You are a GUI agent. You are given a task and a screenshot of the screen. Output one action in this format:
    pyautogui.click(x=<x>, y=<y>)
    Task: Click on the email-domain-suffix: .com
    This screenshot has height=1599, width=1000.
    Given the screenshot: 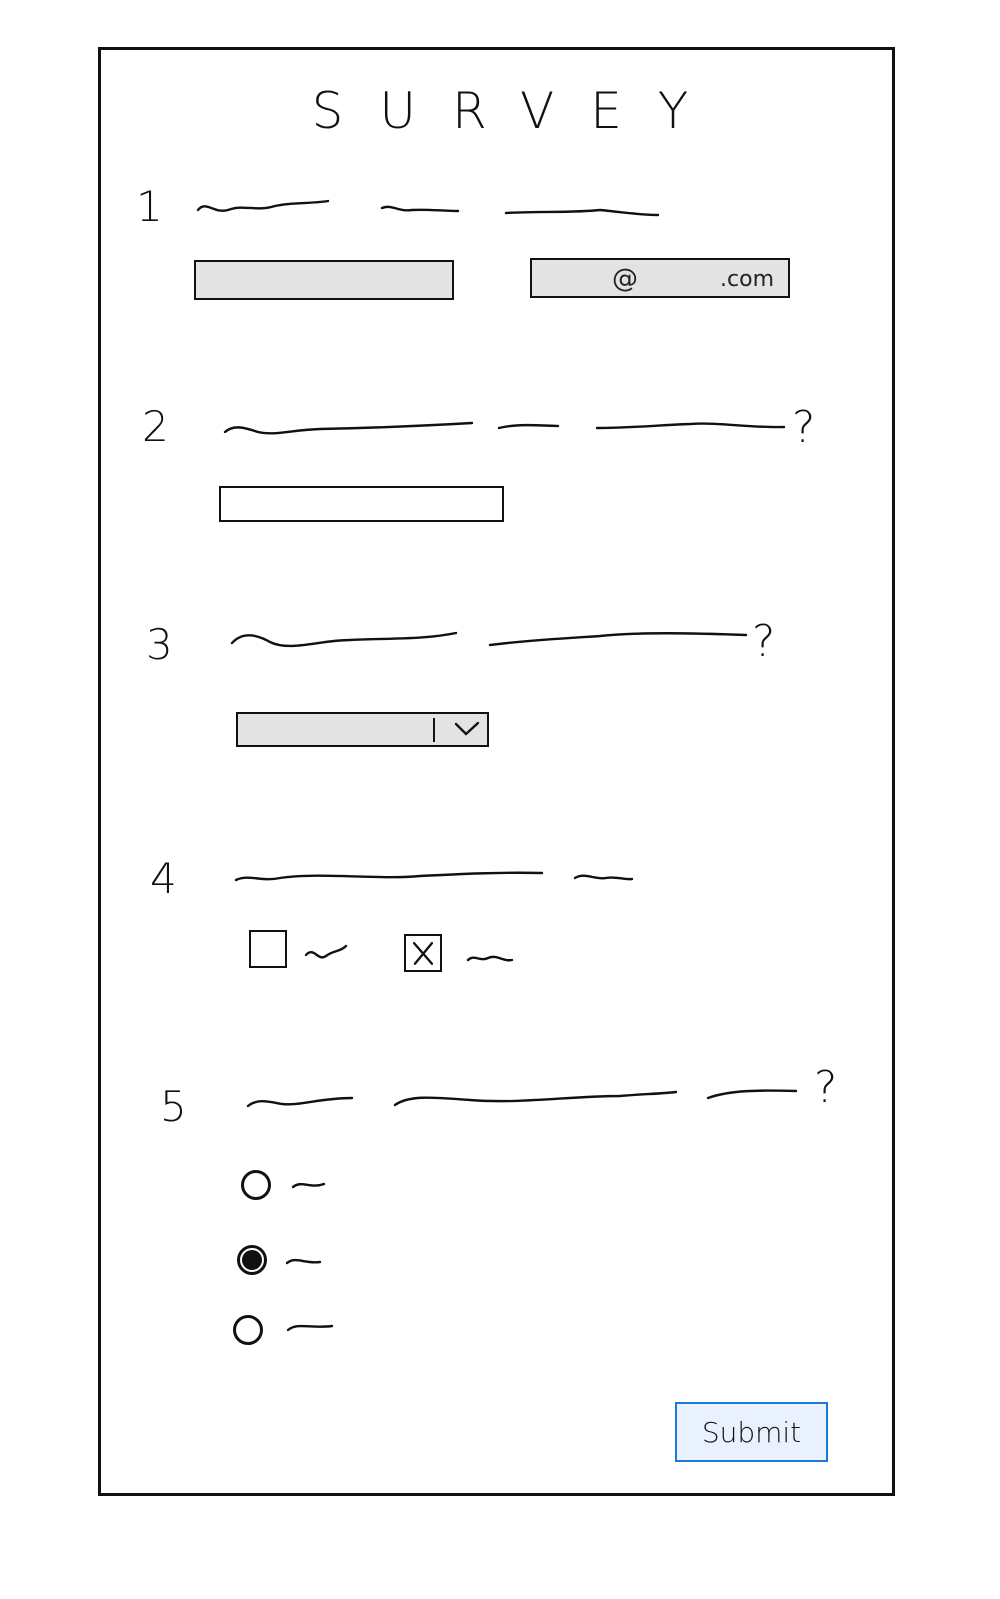 What is the action you would take?
    pyautogui.click(x=747, y=279)
    